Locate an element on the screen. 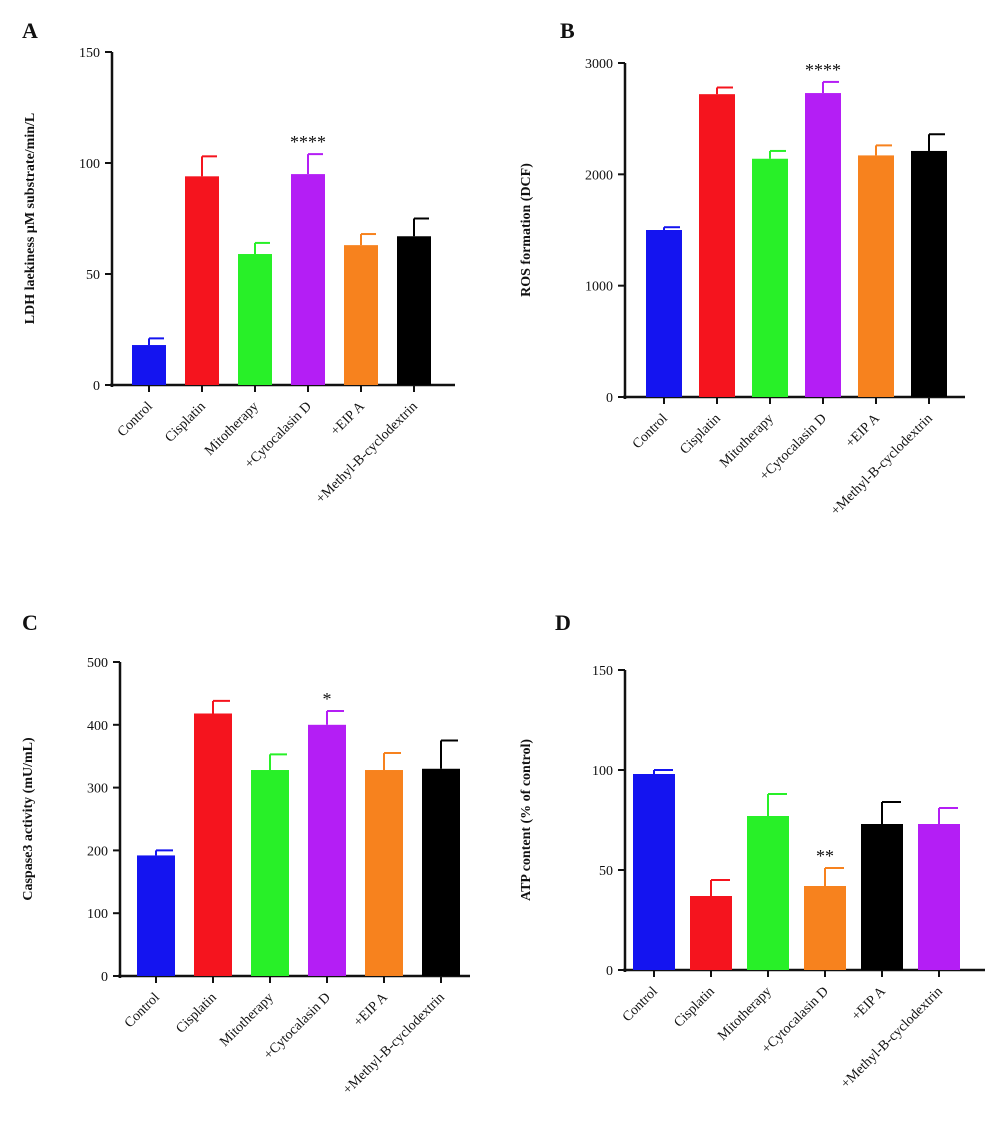 This screenshot has width=1000, height=1141. y-tick-label: 2000 is located at coordinates (599, 175).